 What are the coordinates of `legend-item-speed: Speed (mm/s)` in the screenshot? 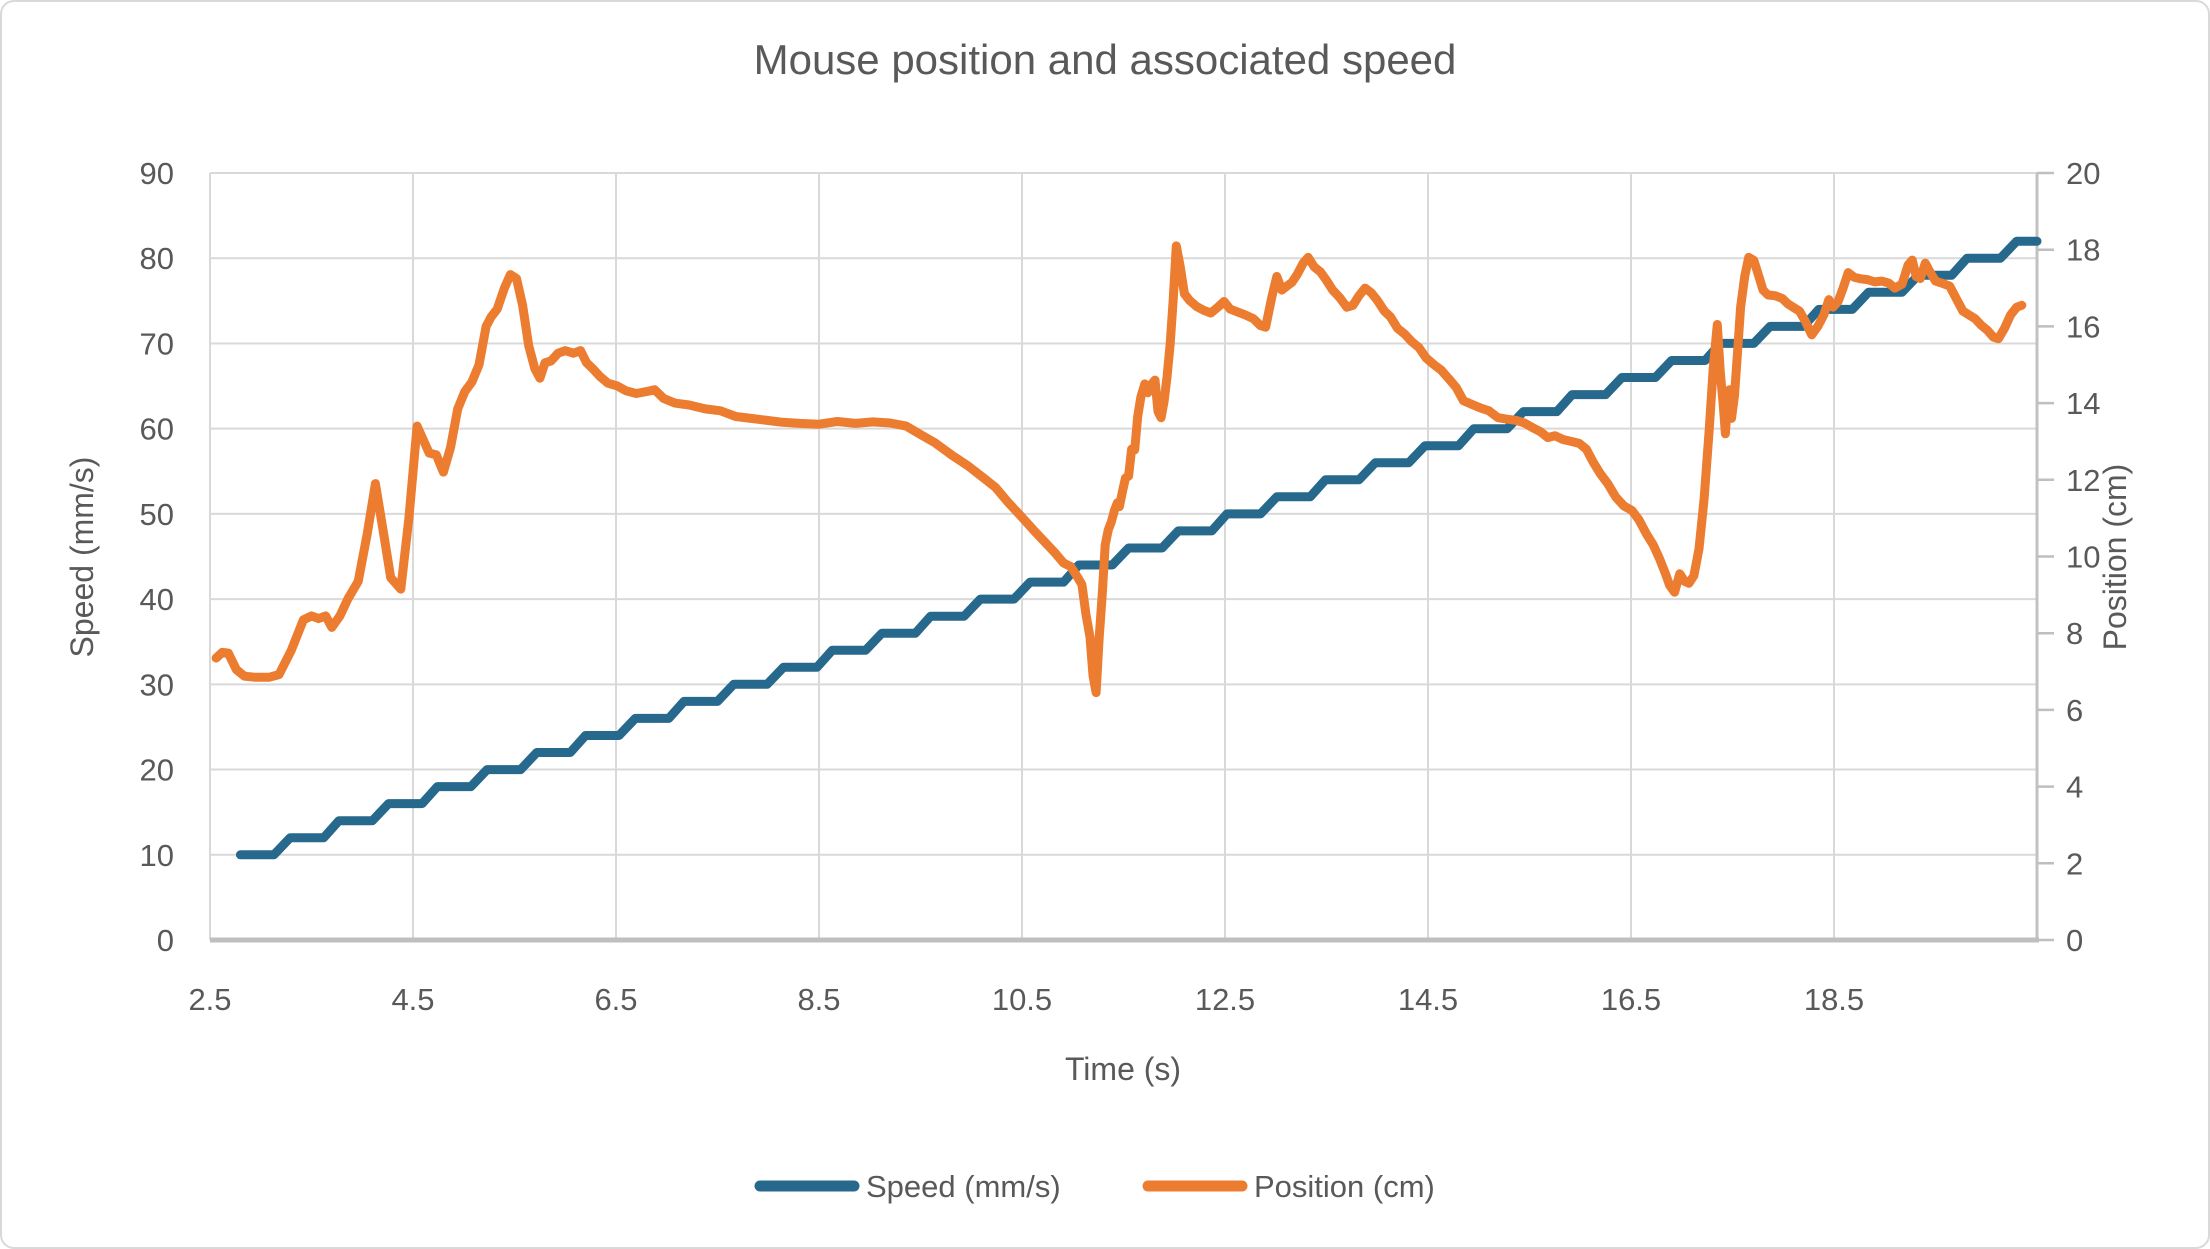 It's located at (907, 1186).